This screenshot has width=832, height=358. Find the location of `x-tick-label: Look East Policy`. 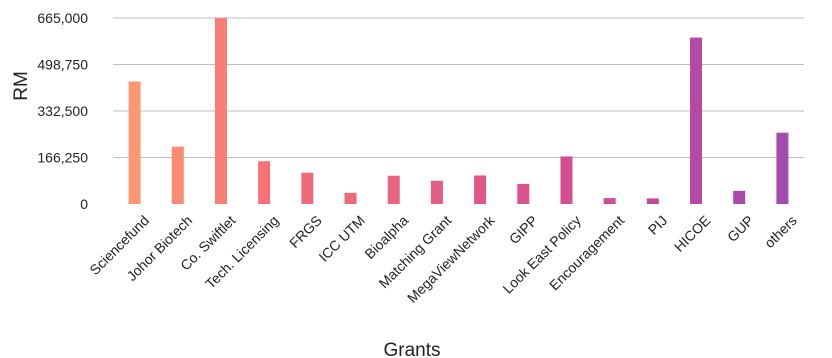

x-tick-label: Look East Policy is located at coordinates (541, 254).